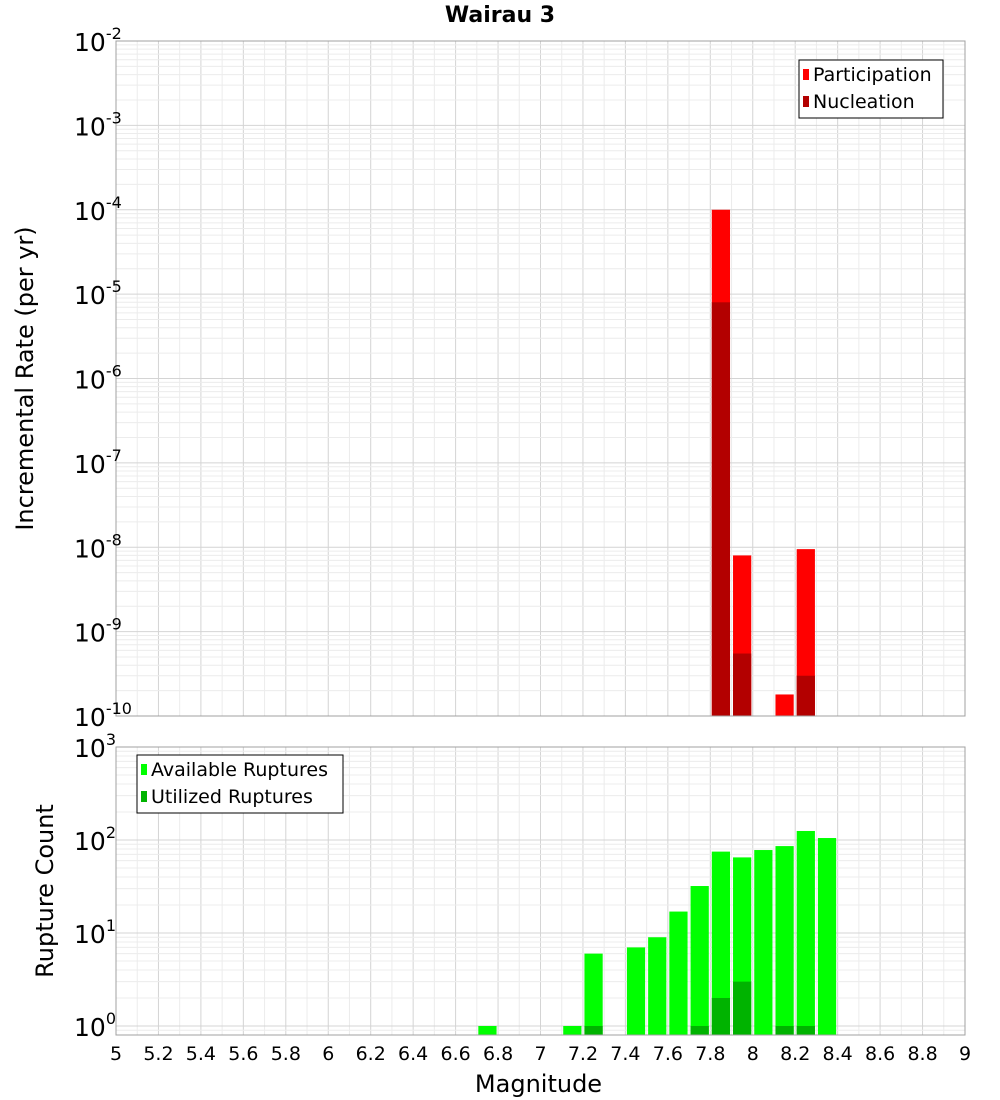 The width and height of the screenshot is (1000, 1100). I want to click on y-axis-label: Incremental Rate (per yr), so click(25, 378).